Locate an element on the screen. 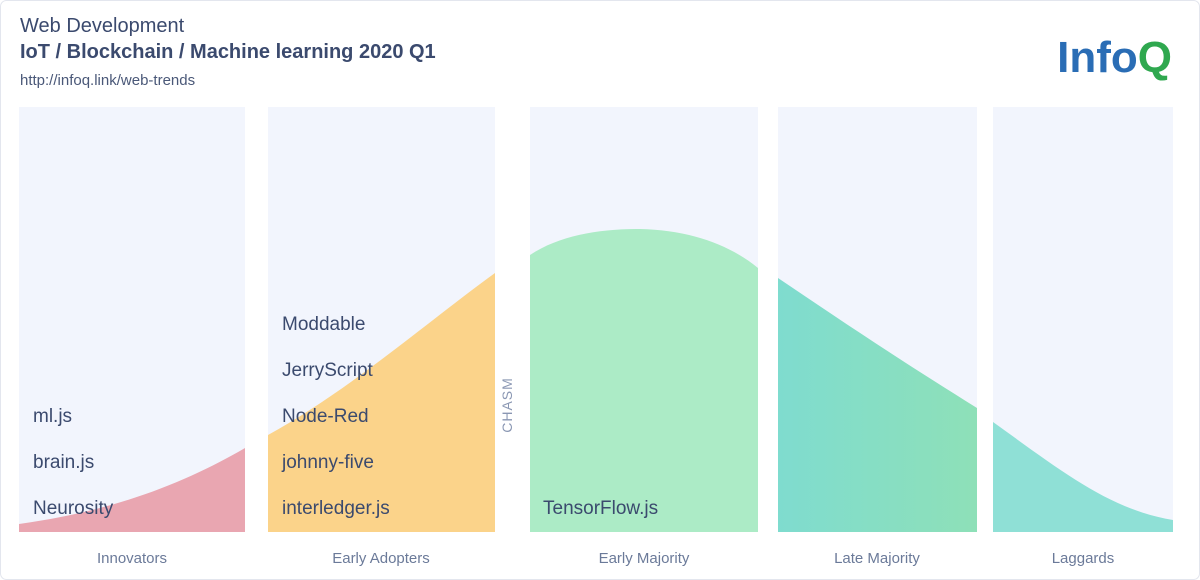 The height and width of the screenshot is (580, 1200). column-label: Early Adopters is located at coordinates (381, 558).